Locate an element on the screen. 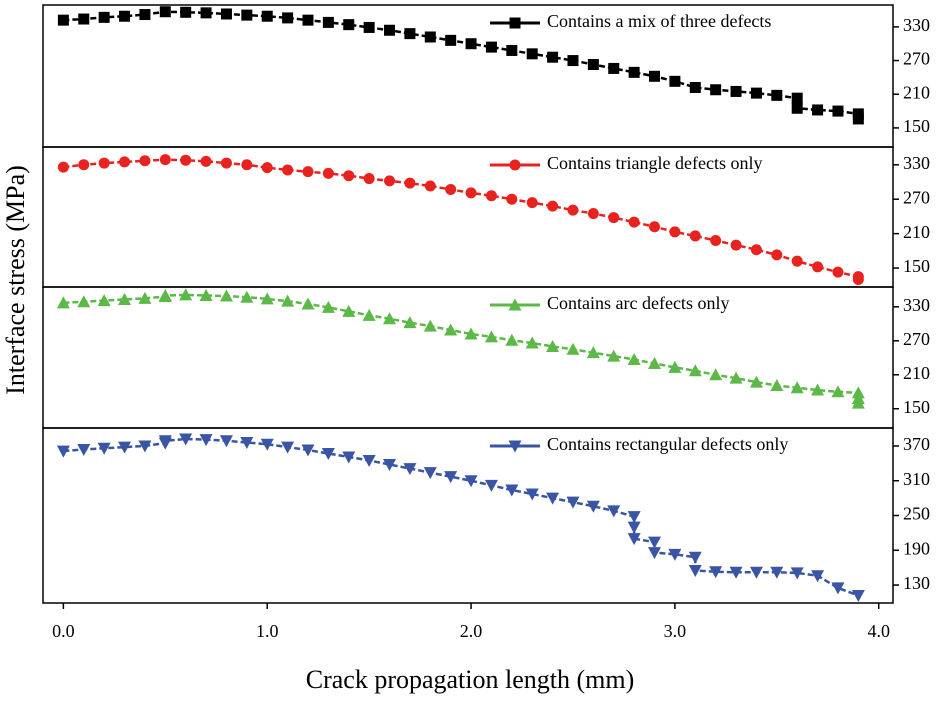 The image size is (950, 702). series-line is located at coordinates (461, 348).